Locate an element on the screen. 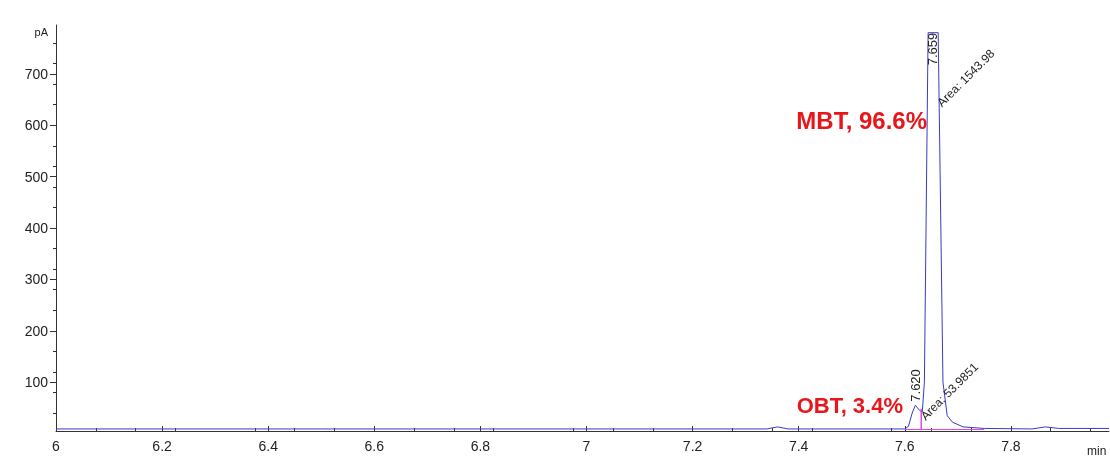 The height and width of the screenshot is (457, 1110). y-tick-label: 400 is located at coordinates (36, 228).